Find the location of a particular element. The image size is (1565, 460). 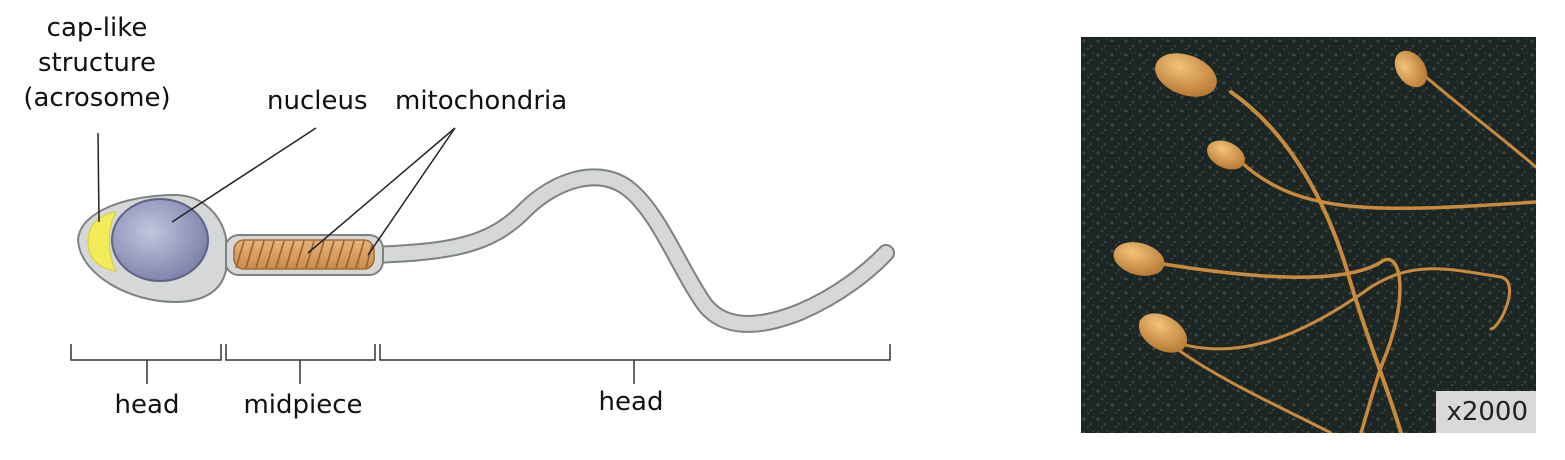

nucleus-label: nucleus is located at coordinates (317, 101).